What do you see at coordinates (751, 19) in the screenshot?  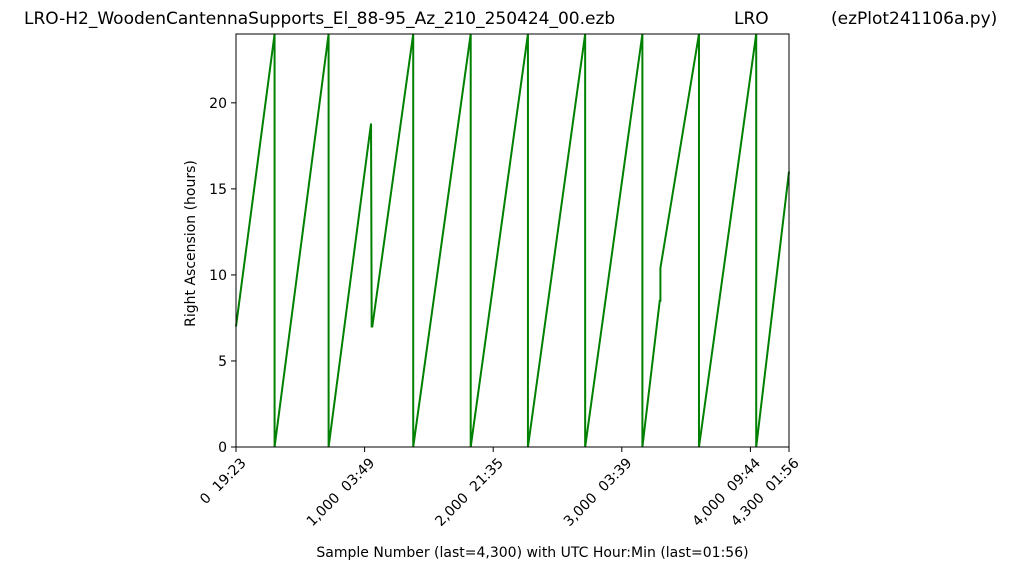 I see `station-label: LRO` at bounding box center [751, 19].